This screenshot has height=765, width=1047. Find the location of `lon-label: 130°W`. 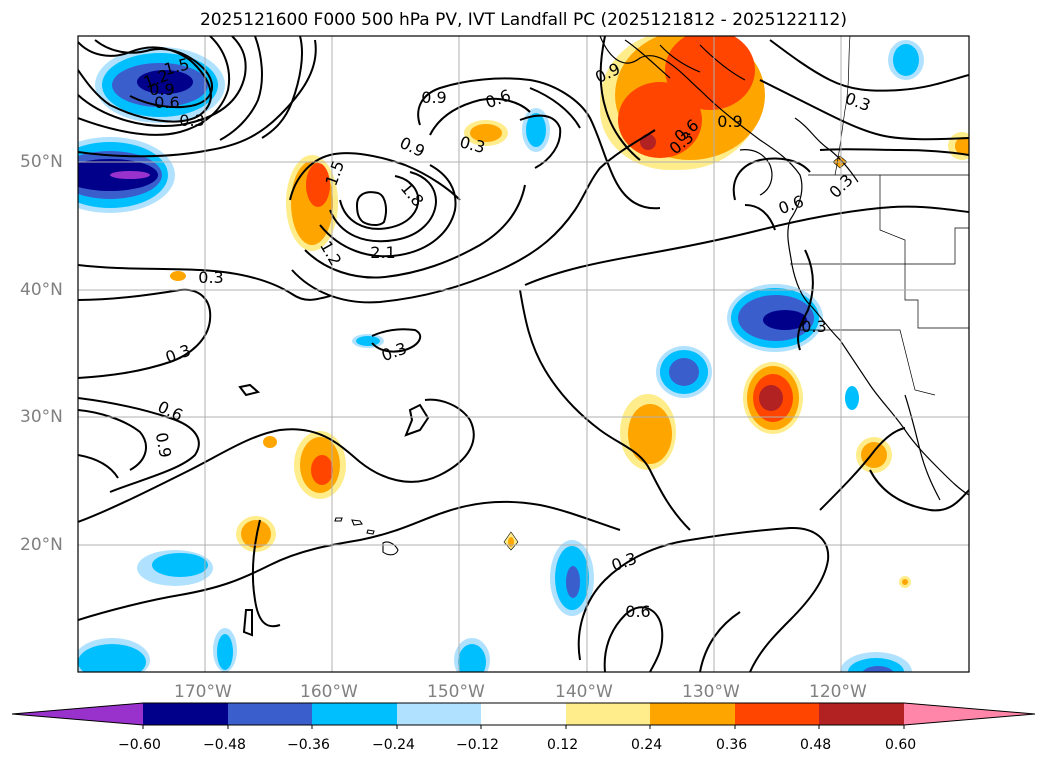

lon-label: 130°W is located at coordinates (711, 692).